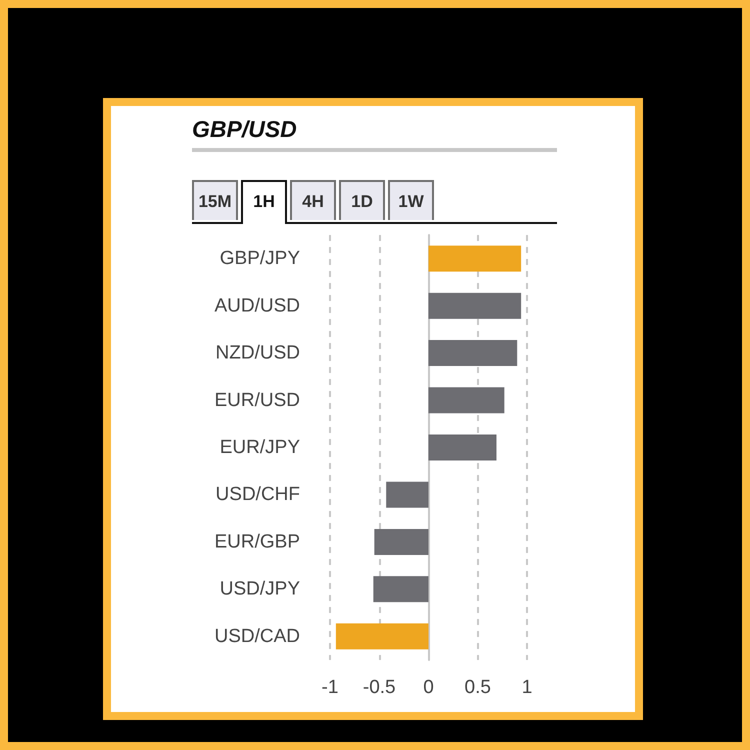  What do you see at coordinates (527, 687) in the screenshot?
I see `x-tick-label: 1` at bounding box center [527, 687].